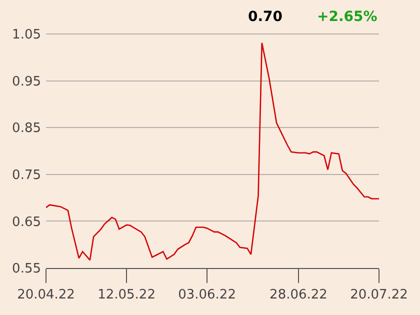  Describe the element at coordinates (207, 295) in the screenshot. I see `x-tick-label: 03.06.22` at that location.